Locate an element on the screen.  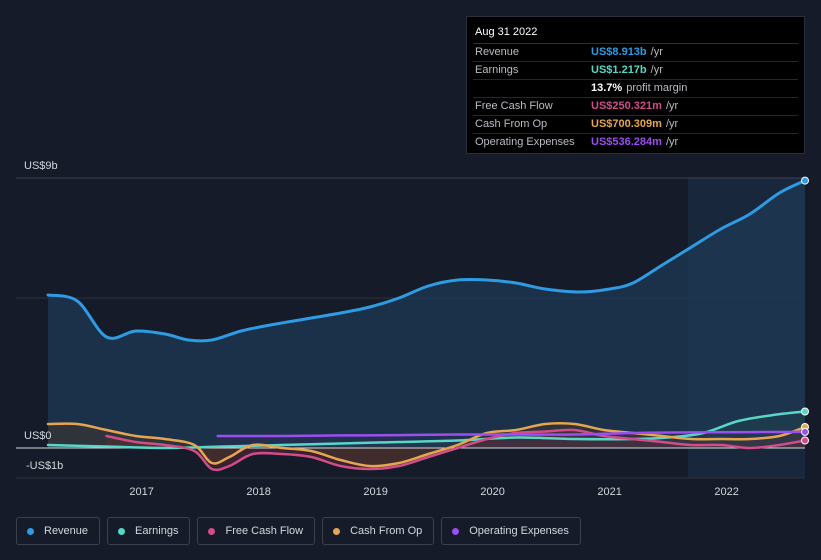
series-endpoint-free-cash-flow is located at coordinates (805, 440).